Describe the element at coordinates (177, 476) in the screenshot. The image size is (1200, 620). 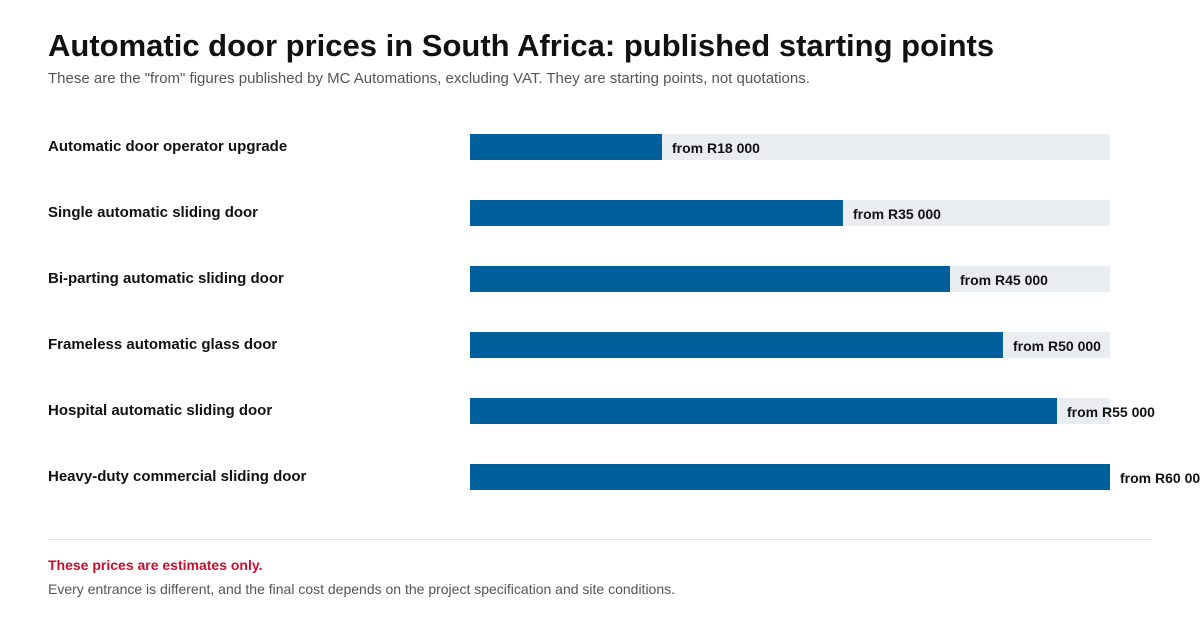
I see `category-label: Heavy-duty commercial sliding door` at that location.